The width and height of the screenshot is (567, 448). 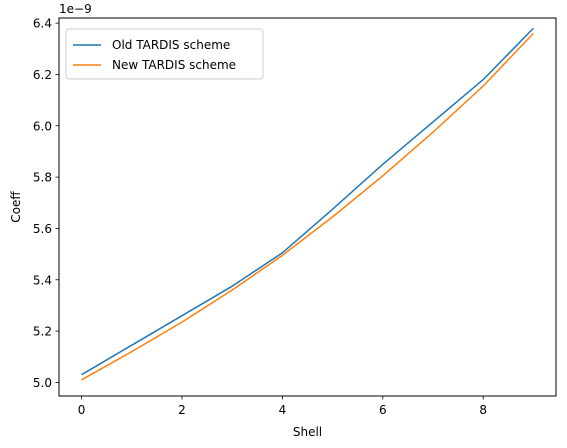 What do you see at coordinates (283, 410) in the screenshot?
I see `x-tick-label: 4` at bounding box center [283, 410].